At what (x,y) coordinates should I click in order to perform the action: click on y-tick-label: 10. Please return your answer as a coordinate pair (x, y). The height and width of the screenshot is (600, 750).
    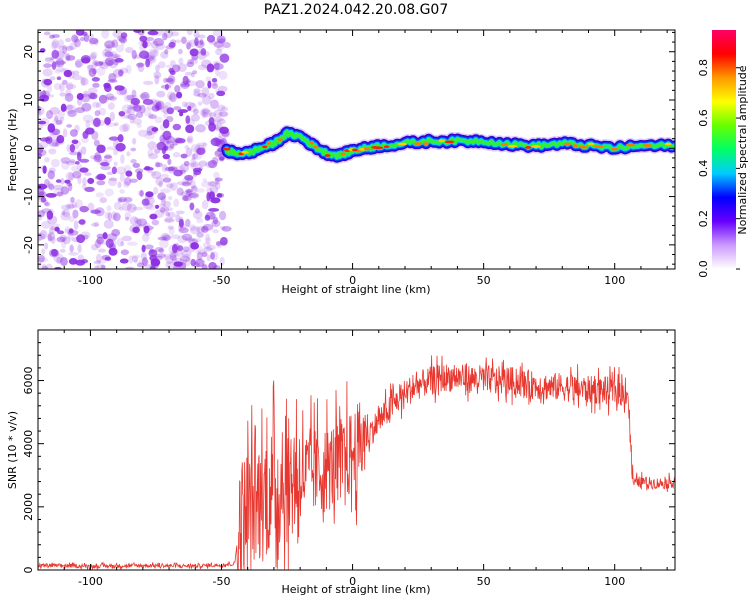
    Looking at the image, I should click on (28, 100).